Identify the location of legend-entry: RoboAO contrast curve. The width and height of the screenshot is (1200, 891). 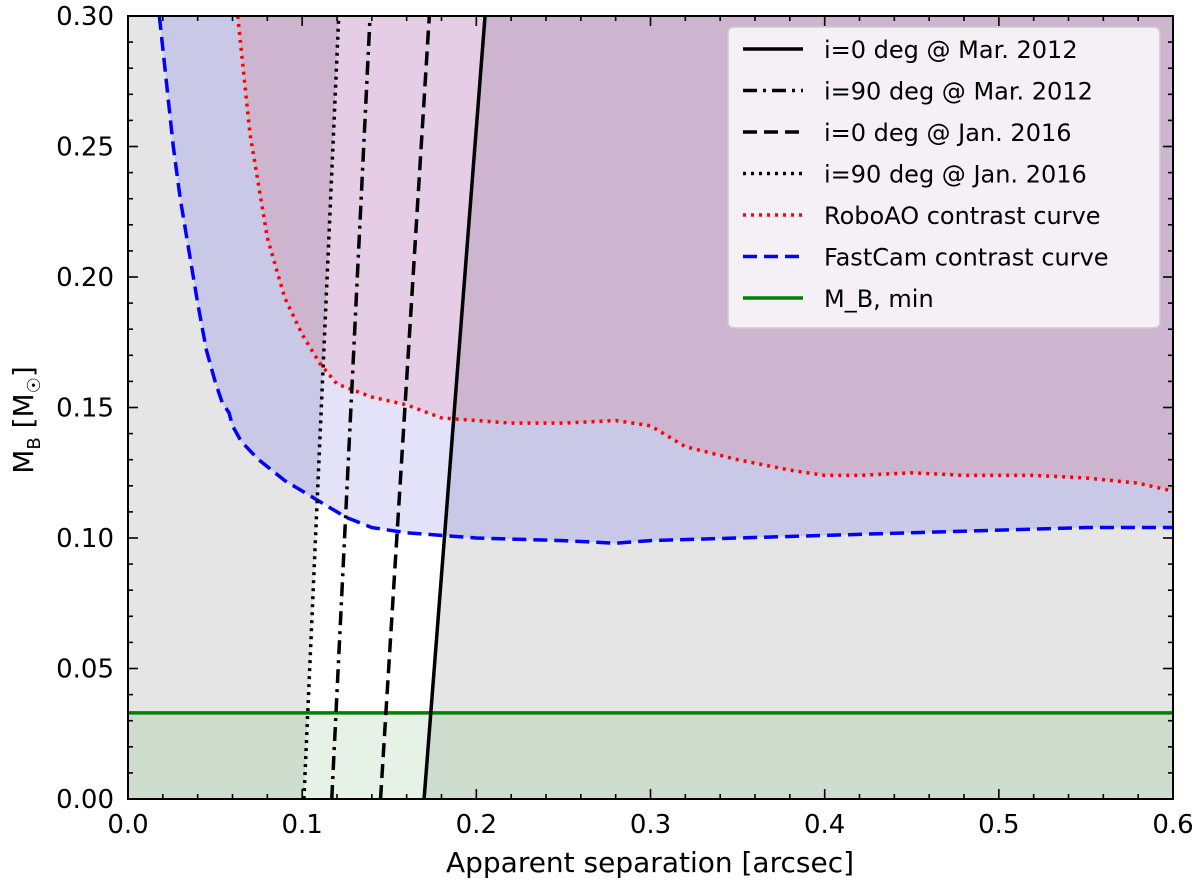
(922, 216).